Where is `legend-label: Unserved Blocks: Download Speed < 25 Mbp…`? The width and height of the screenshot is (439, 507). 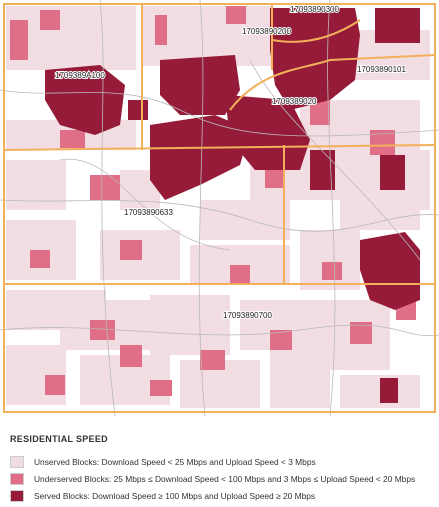
legend-label: Unserved Blocks: Download Speed < 25 Mbp… is located at coordinates (175, 462).